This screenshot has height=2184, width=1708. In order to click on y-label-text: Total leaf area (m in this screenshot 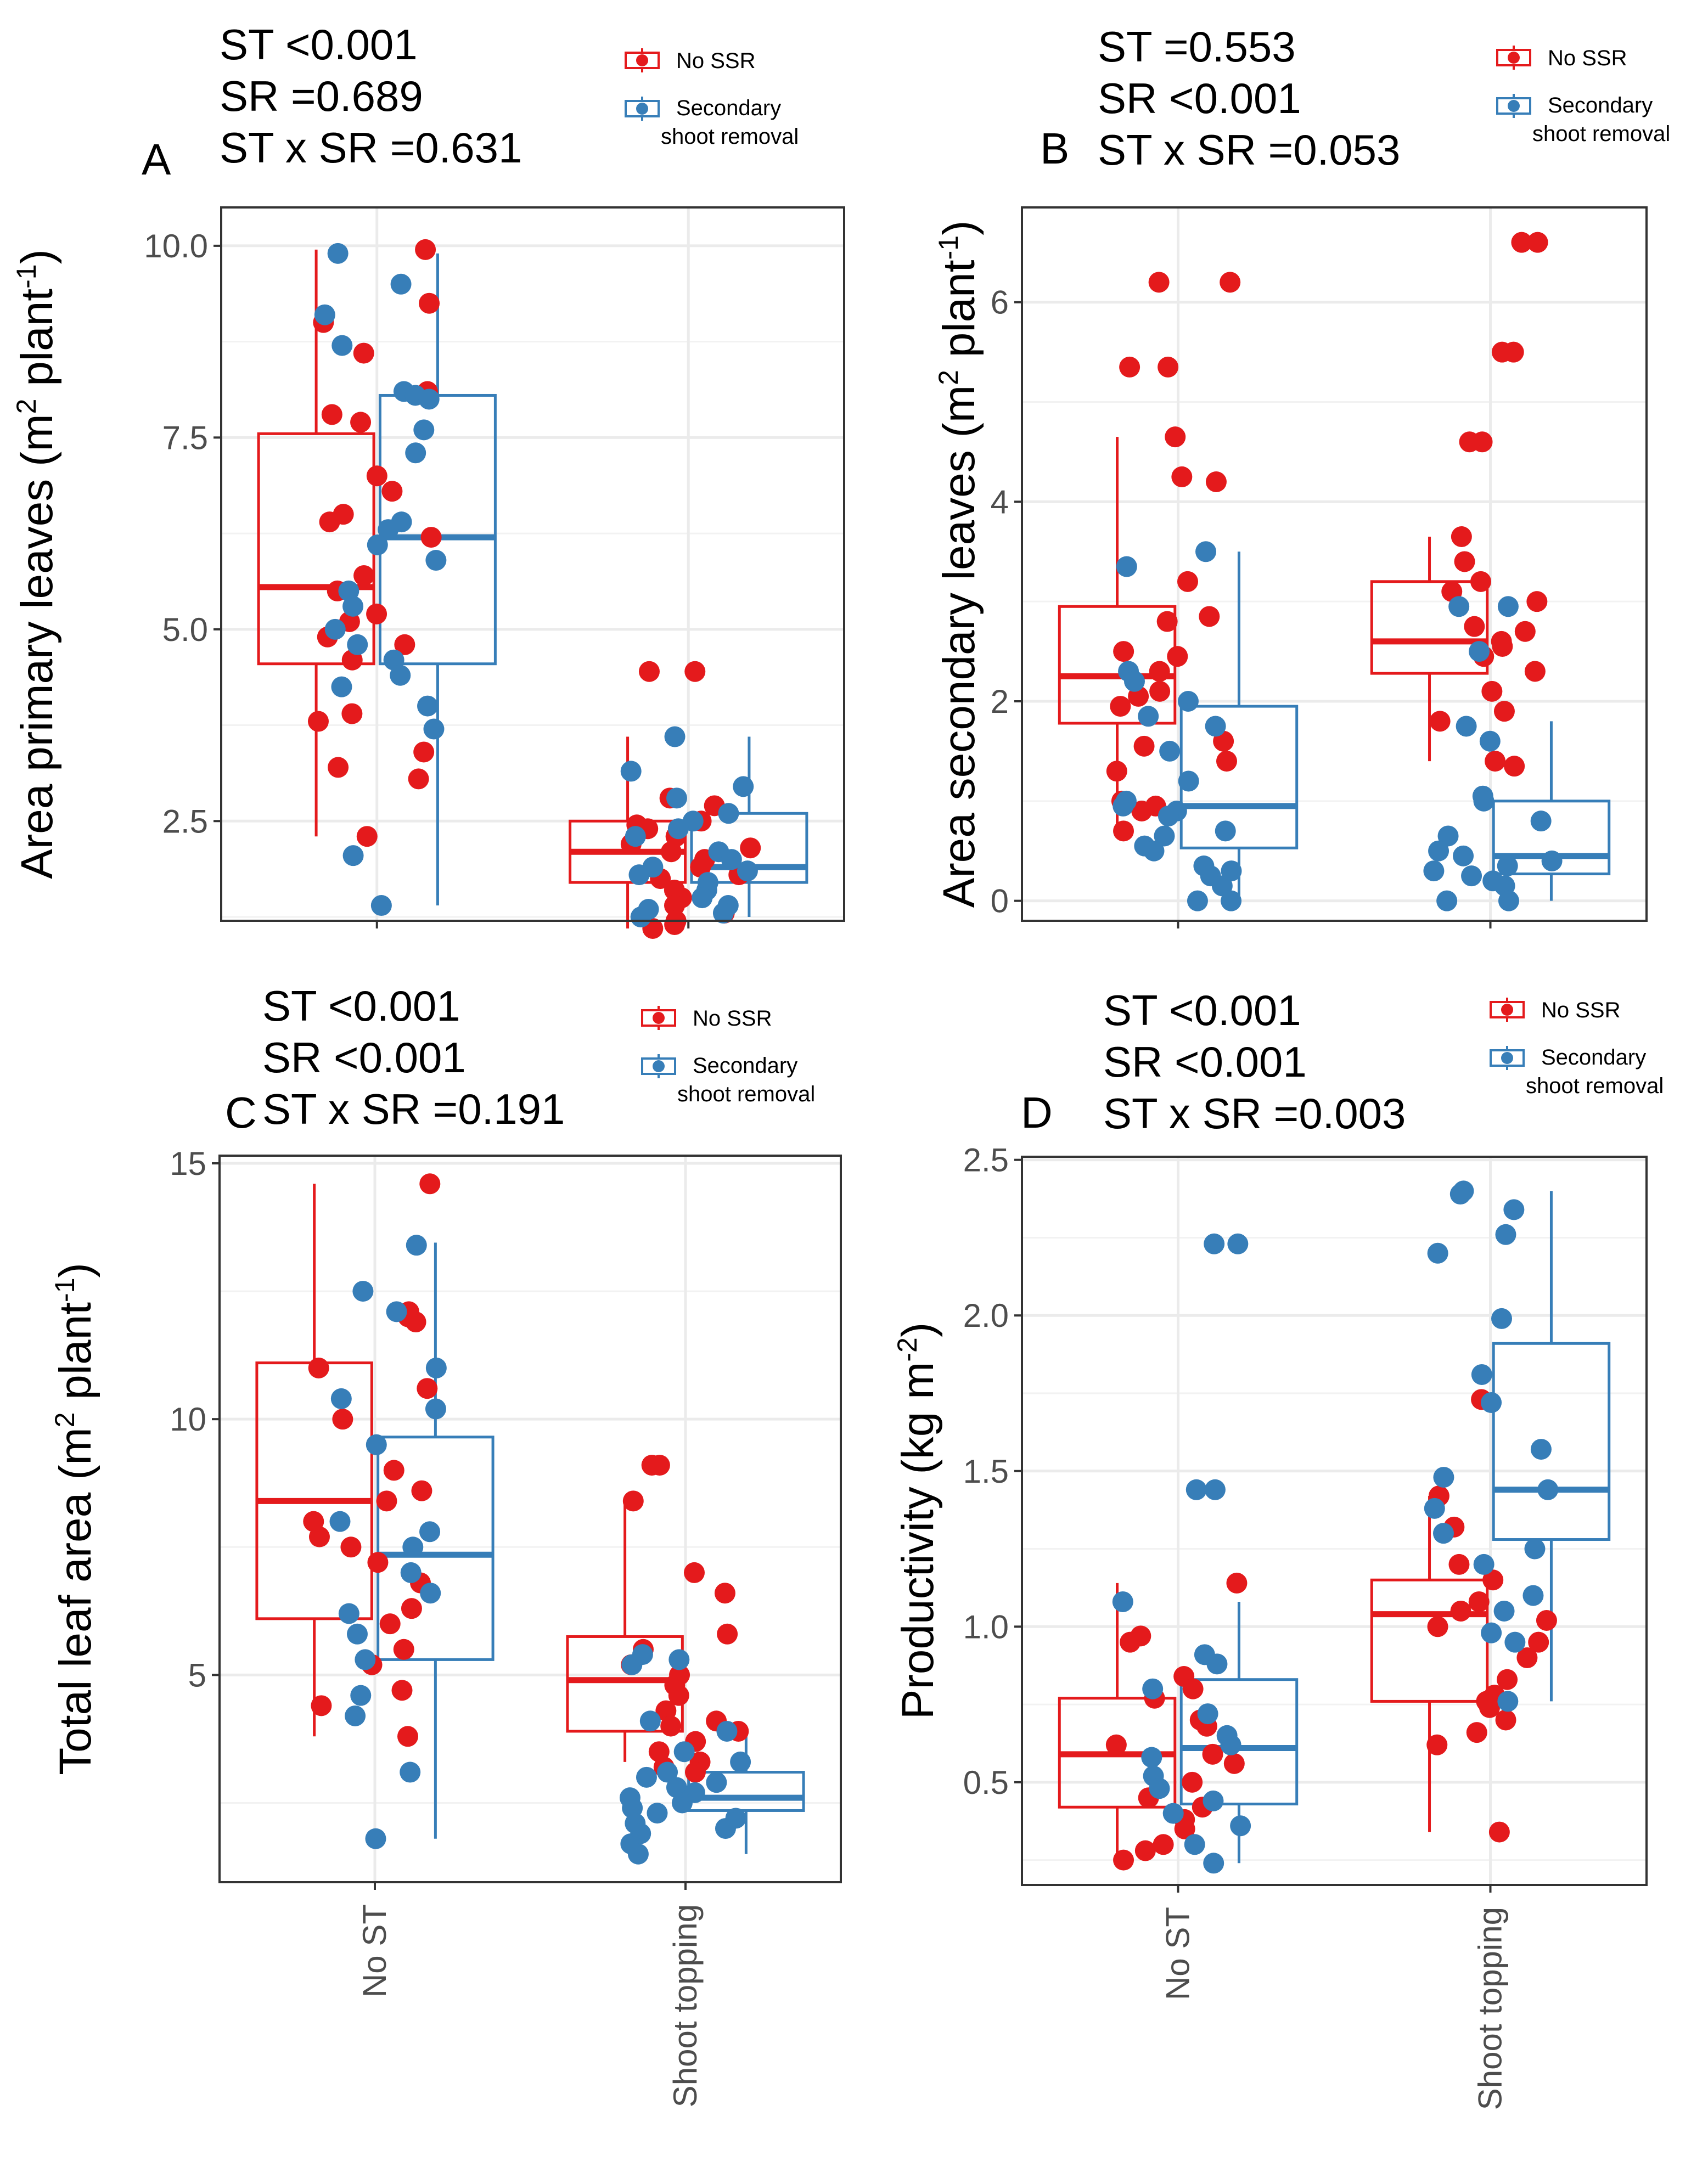, I will do `click(75, 1601)`.